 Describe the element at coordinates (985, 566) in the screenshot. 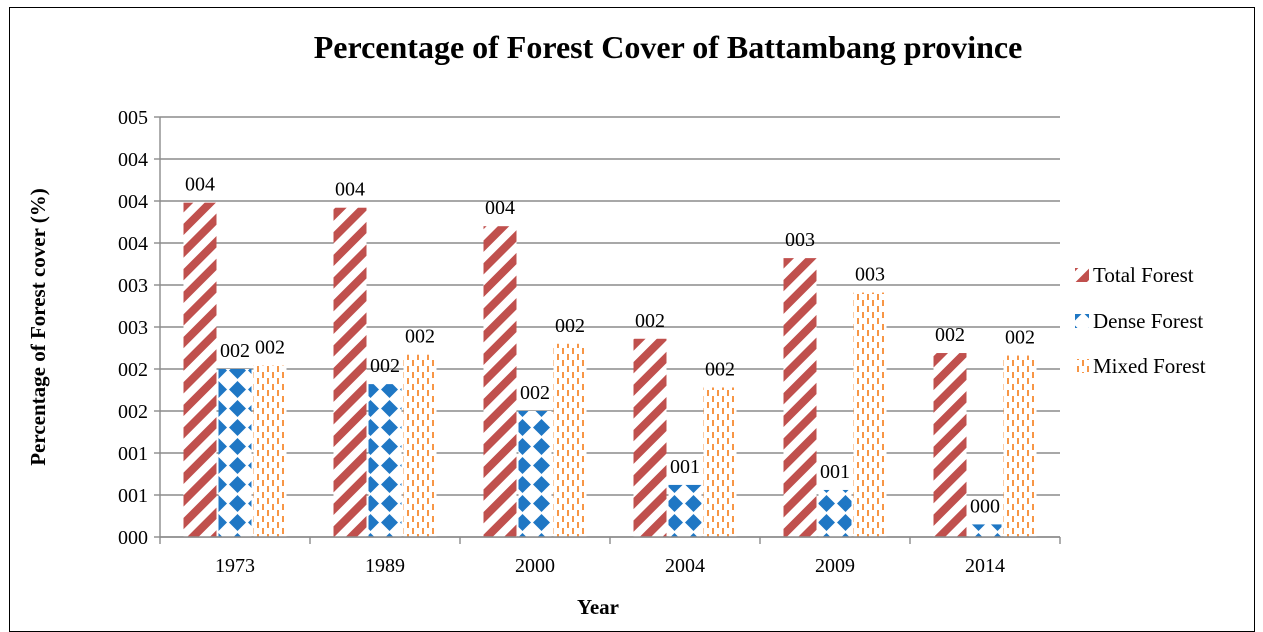

I see `x-tick-label: 2014` at that location.